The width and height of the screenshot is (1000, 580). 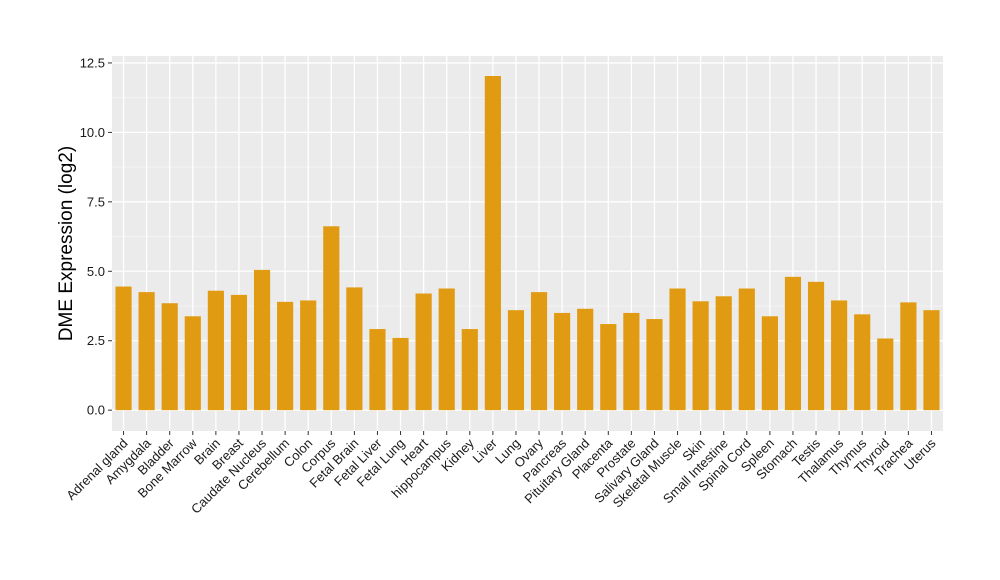 I want to click on y-tick-label: 2.5, so click(x=96, y=340).